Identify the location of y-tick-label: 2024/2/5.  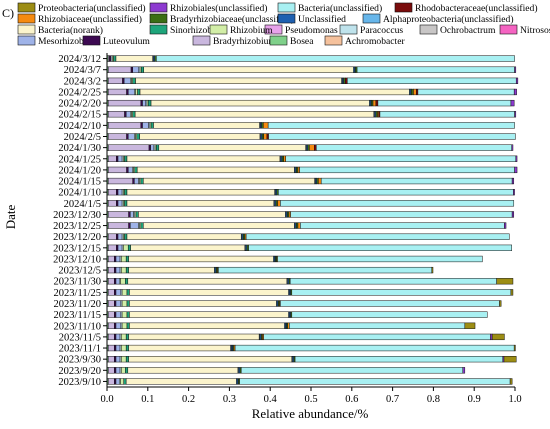
(82, 137).